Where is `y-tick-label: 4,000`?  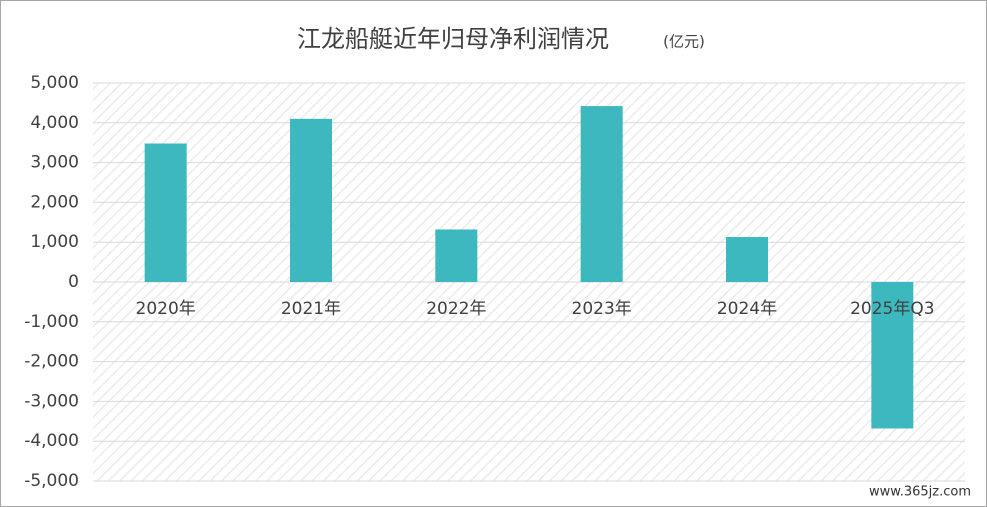
y-tick-label: 4,000 is located at coordinates (54, 123).